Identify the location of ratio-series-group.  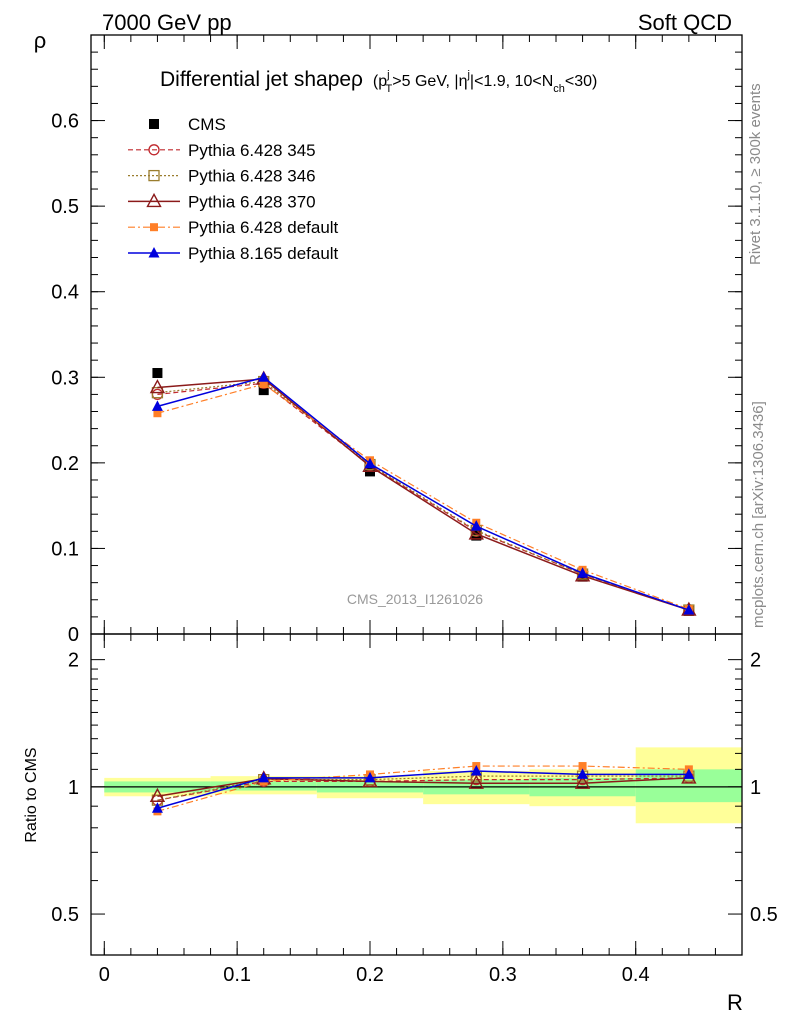
(423, 789).